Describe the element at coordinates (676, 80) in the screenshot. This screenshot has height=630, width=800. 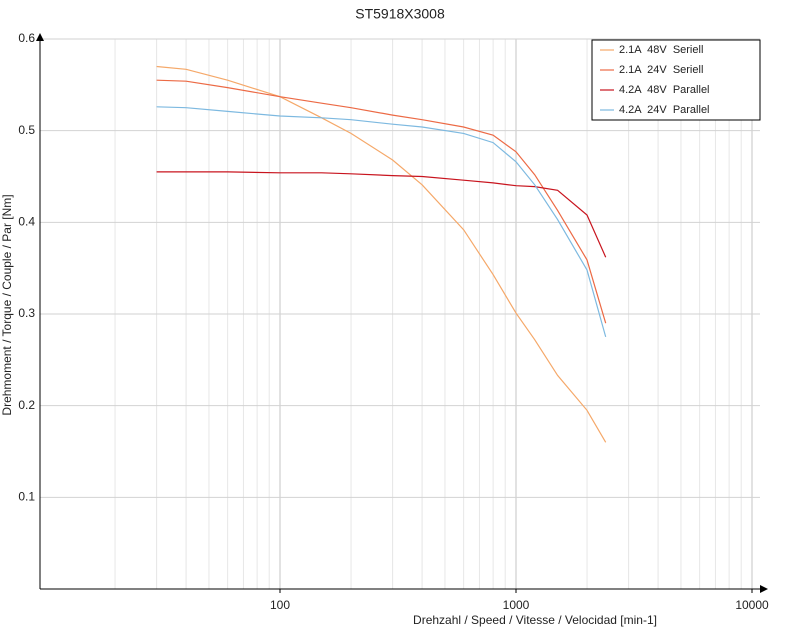
I see `legend-box` at that location.